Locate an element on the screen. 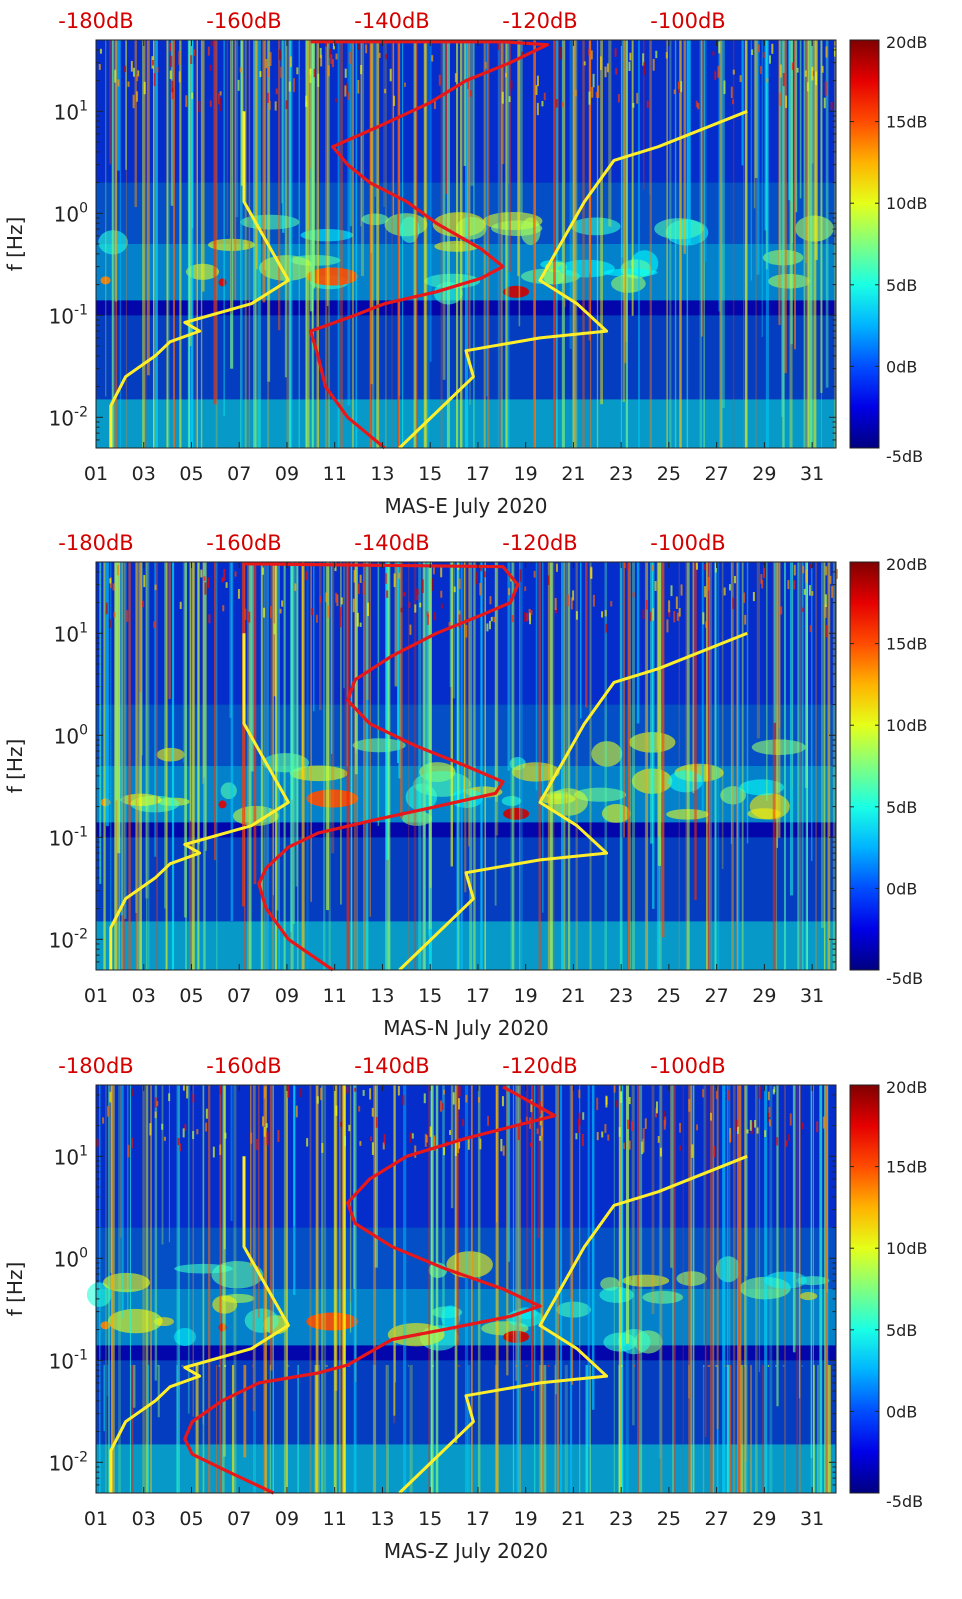 This screenshot has height=1599, width=962. spectrogram-hotspot is located at coordinates (222, 282).